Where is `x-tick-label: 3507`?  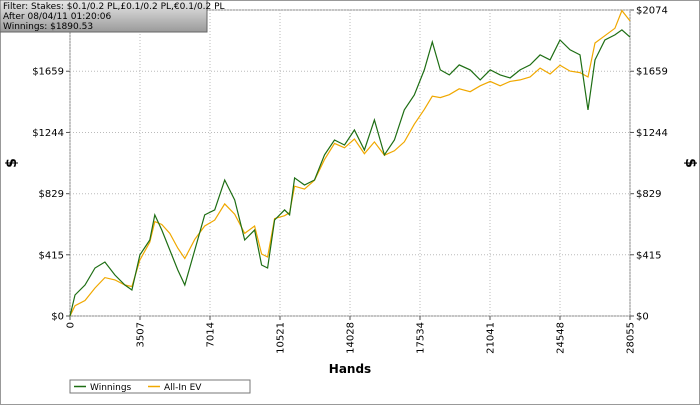 x-tick-label: 3507 is located at coordinates (141, 334).